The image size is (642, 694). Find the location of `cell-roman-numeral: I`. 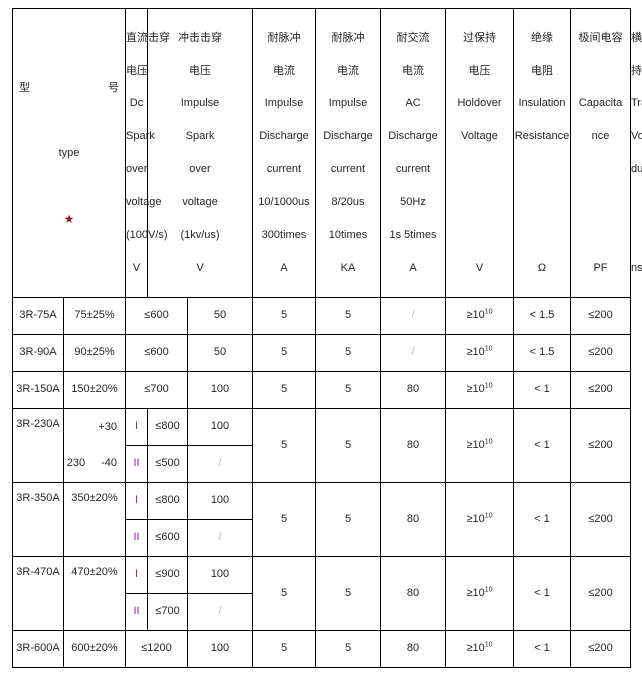

cell-roman-numeral: I is located at coordinates (136, 501).